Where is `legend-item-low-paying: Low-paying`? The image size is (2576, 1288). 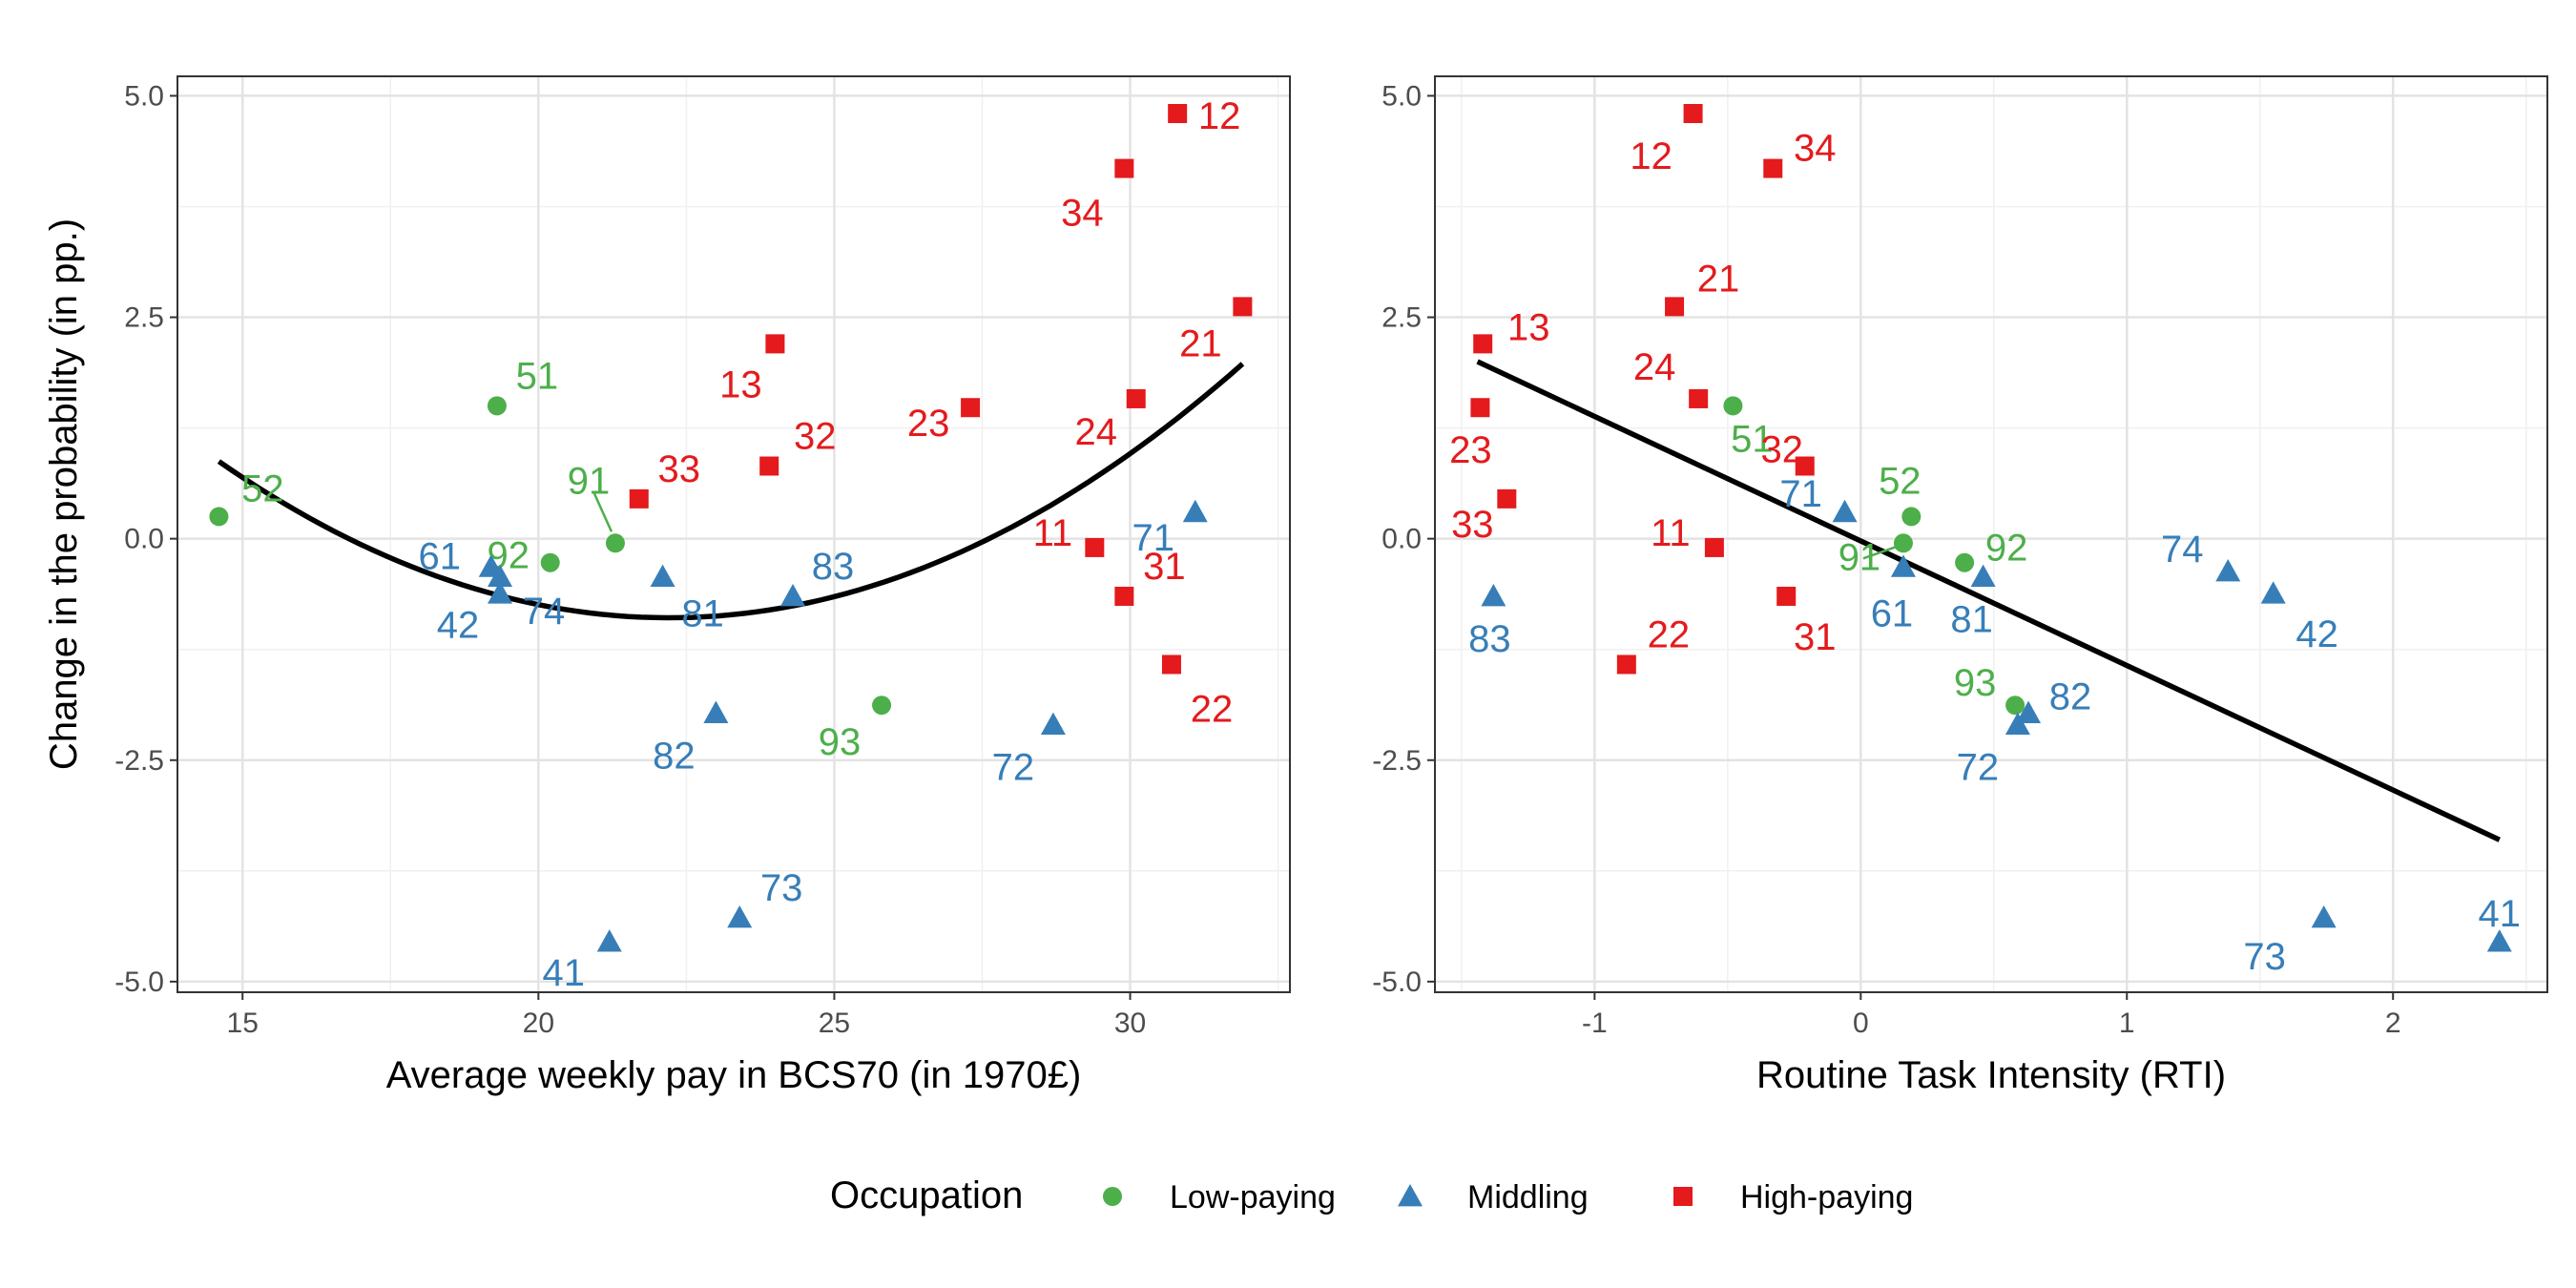 legend-item-low-paying: Low-paying is located at coordinates (1253, 1197).